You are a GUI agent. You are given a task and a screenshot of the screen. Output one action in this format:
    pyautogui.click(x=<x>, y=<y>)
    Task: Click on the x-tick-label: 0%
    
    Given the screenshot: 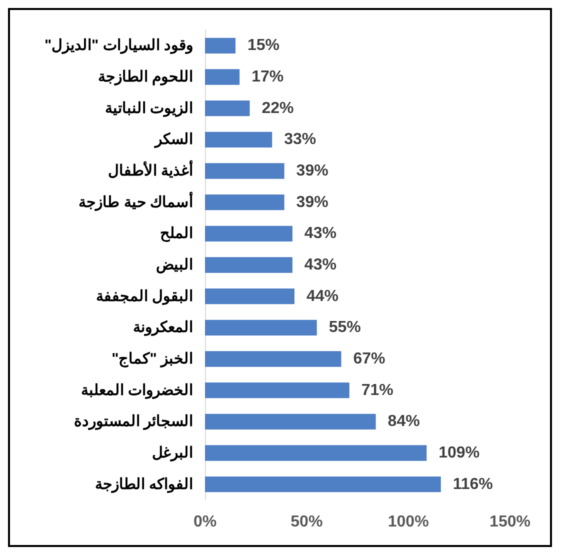 What is the action you would take?
    pyautogui.click(x=205, y=522)
    